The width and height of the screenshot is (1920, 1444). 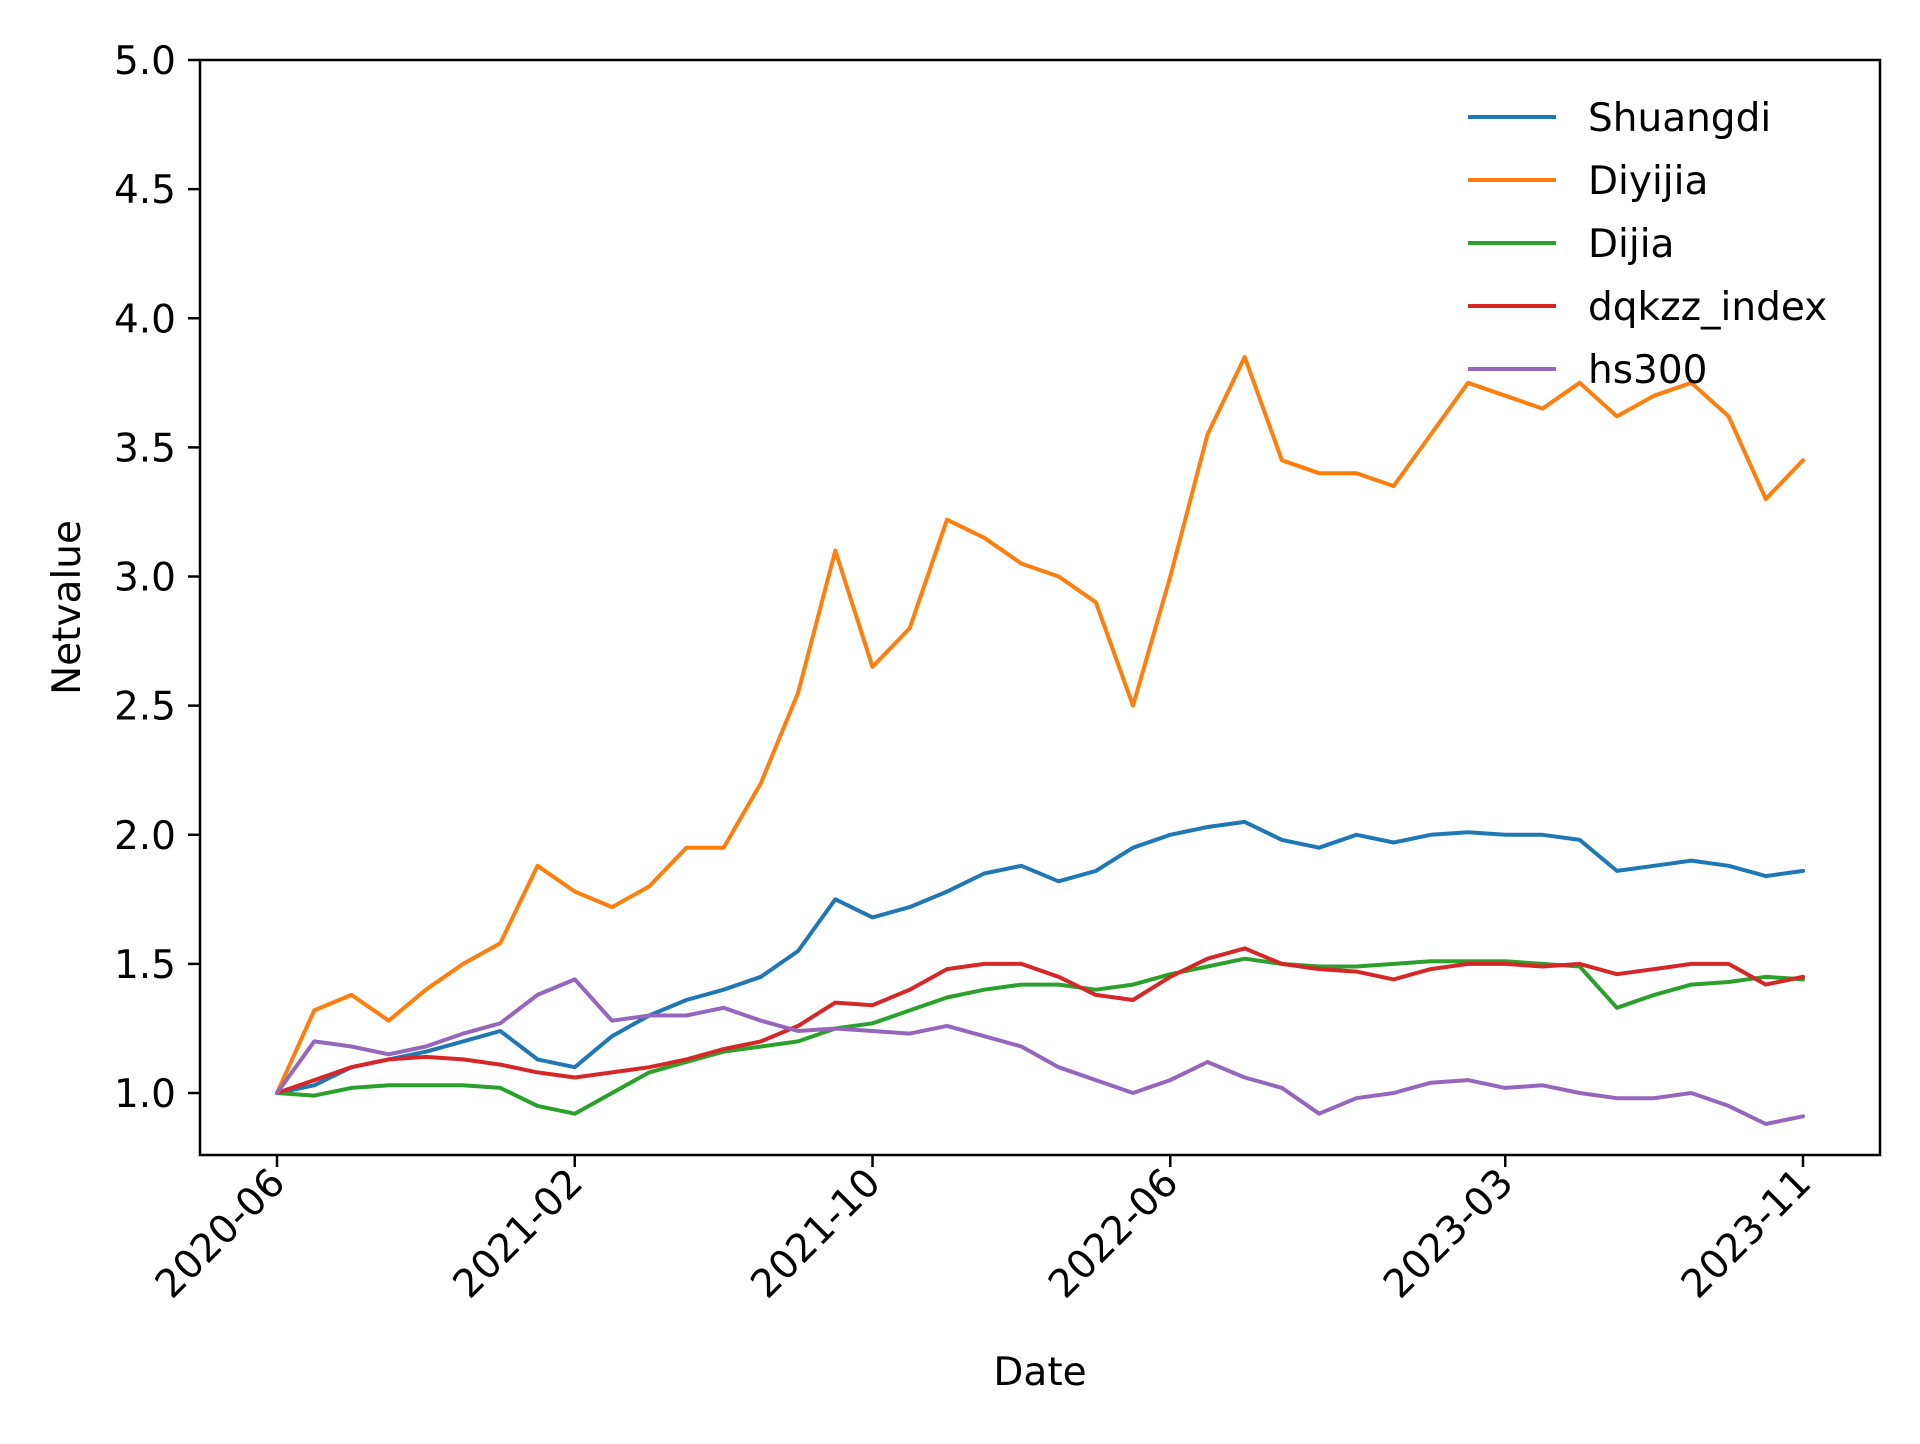 What do you see at coordinates (1113, 1233) in the screenshot?
I see `x-tick-label: 2022-06` at bounding box center [1113, 1233].